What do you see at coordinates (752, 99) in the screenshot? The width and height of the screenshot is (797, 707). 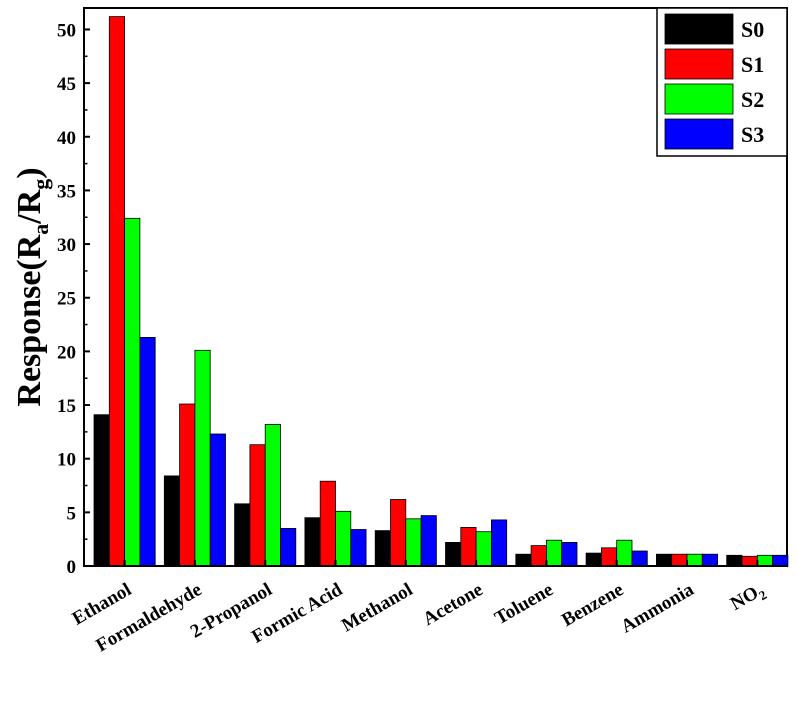 I see `legend-label-s2: S2` at bounding box center [752, 99].